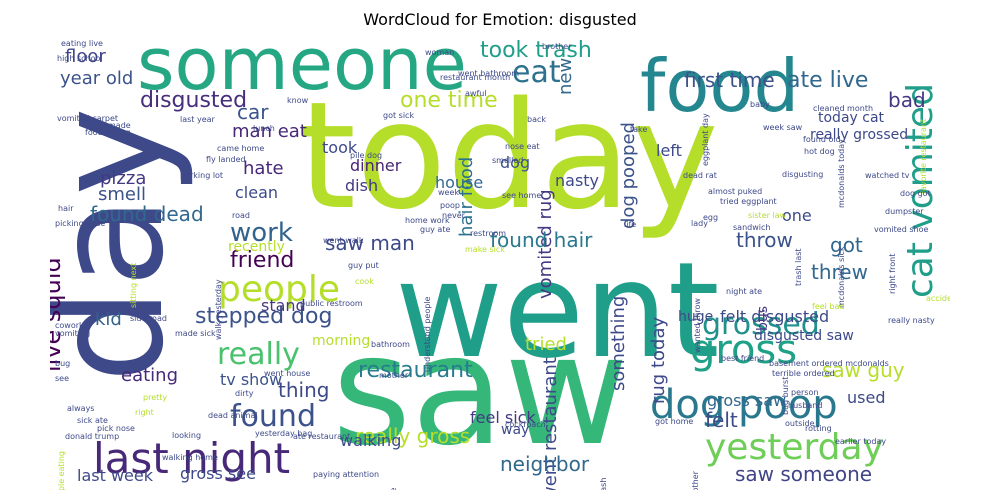  Describe the element at coordinates (346, 474) in the screenshot. I see `cloud-word: paying attention` at that location.